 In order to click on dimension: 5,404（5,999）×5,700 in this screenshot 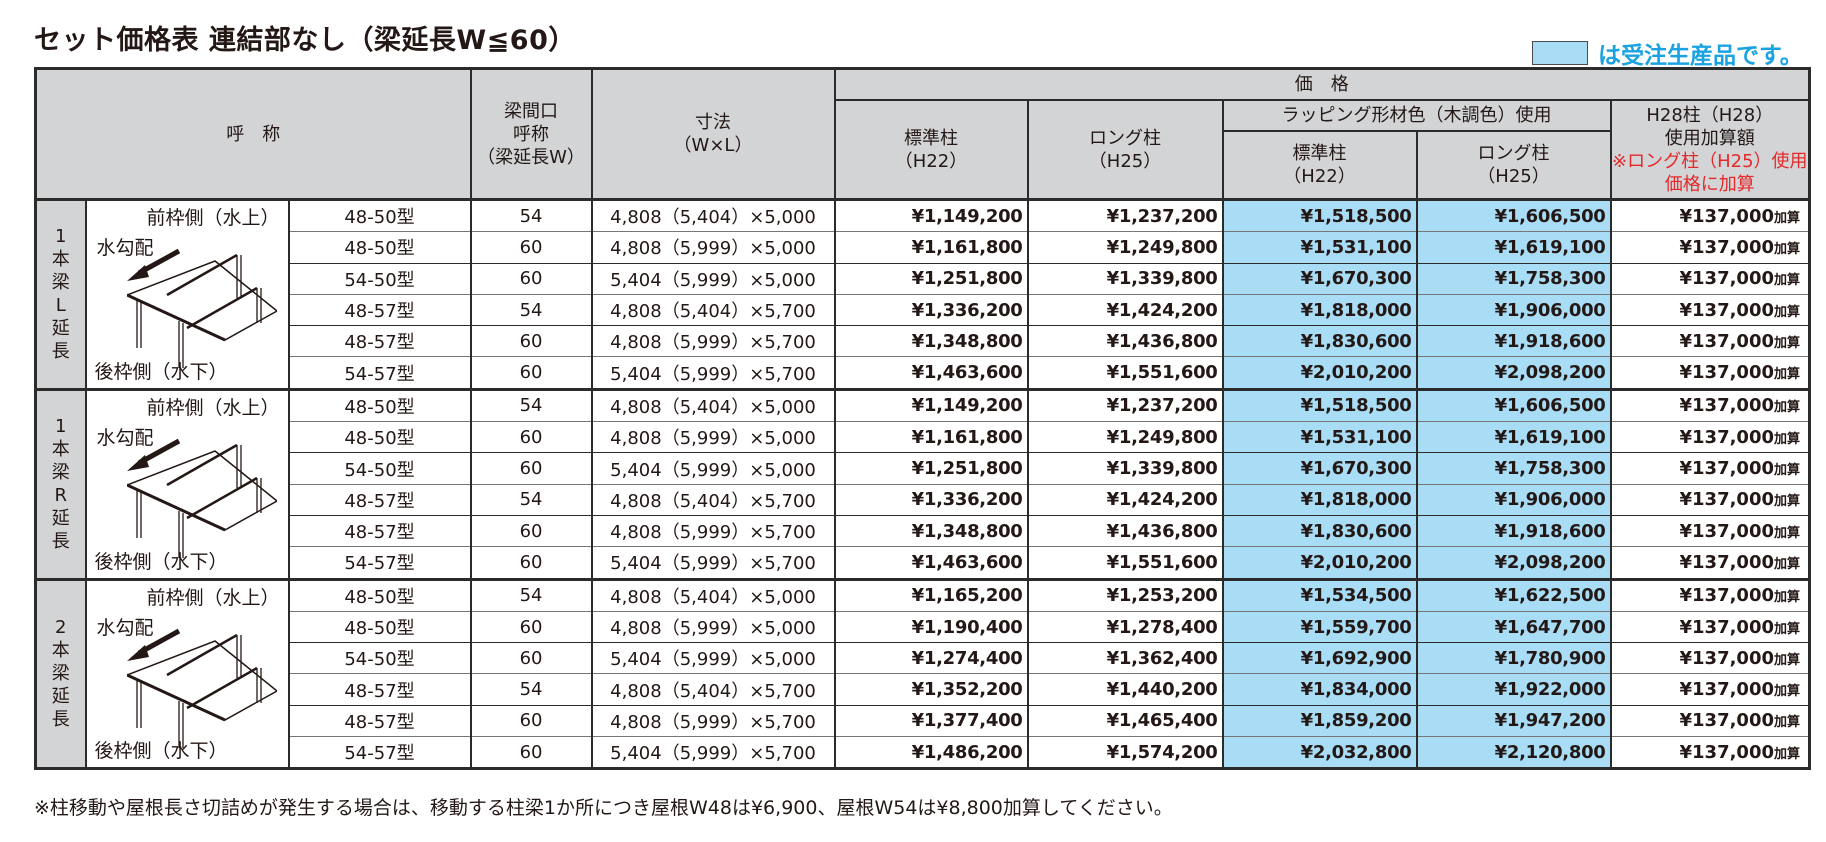, I will do `click(713, 753)`.